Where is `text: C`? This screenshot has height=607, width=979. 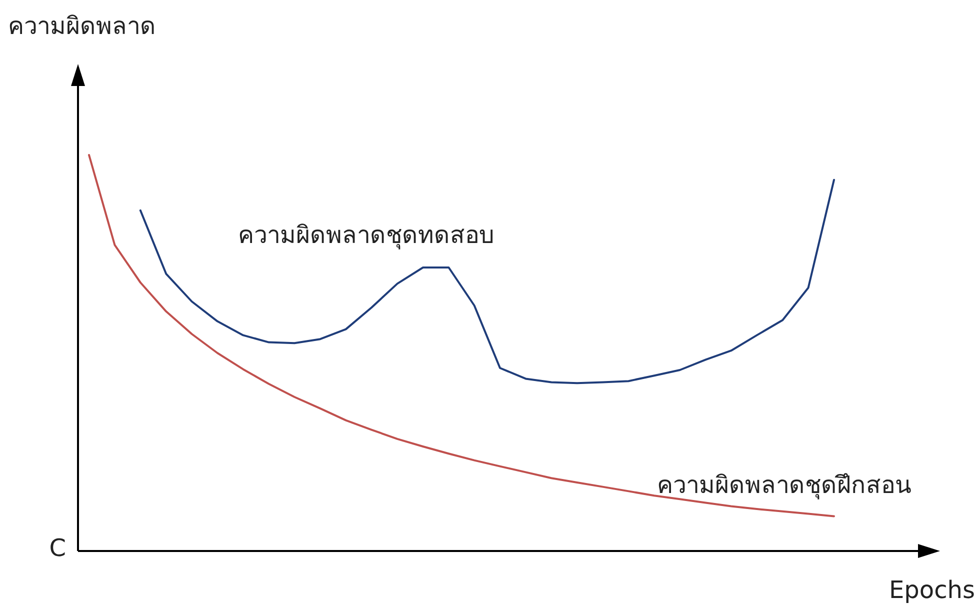 text: C is located at coordinates (57, 548).